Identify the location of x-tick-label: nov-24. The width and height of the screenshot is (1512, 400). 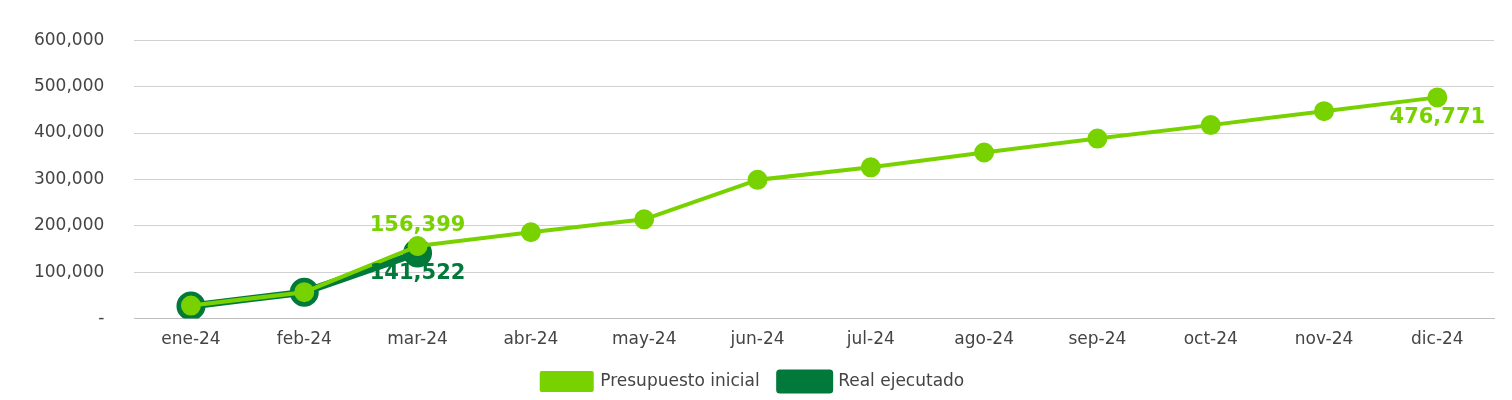
(1324, 338).